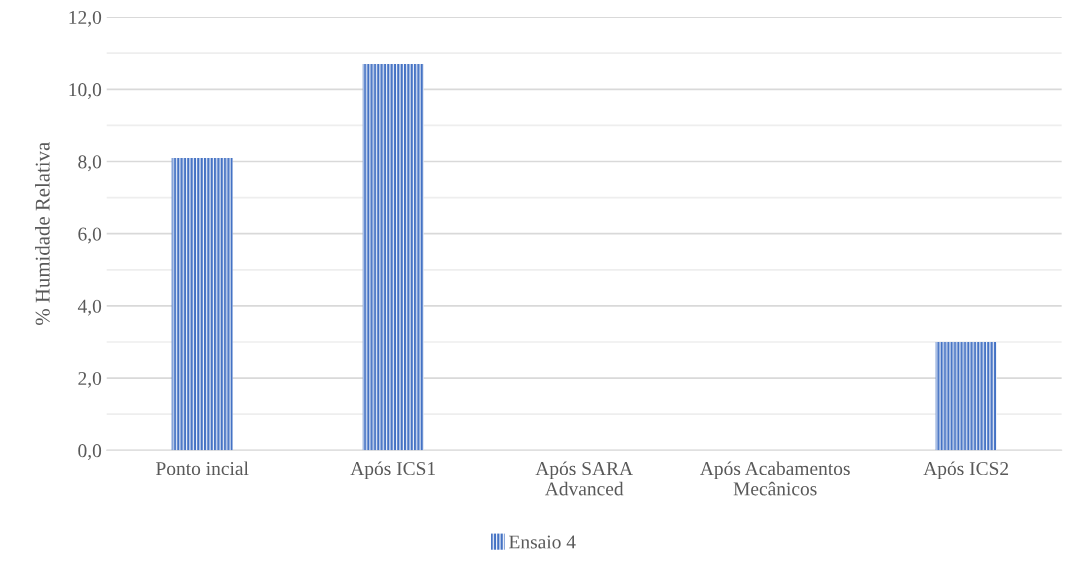 This screenshot has width=1067, height=570. Describe the element at coordinates (966, 470) in the screenshot. I see `x-tick-label: Após ICS2` at that location.